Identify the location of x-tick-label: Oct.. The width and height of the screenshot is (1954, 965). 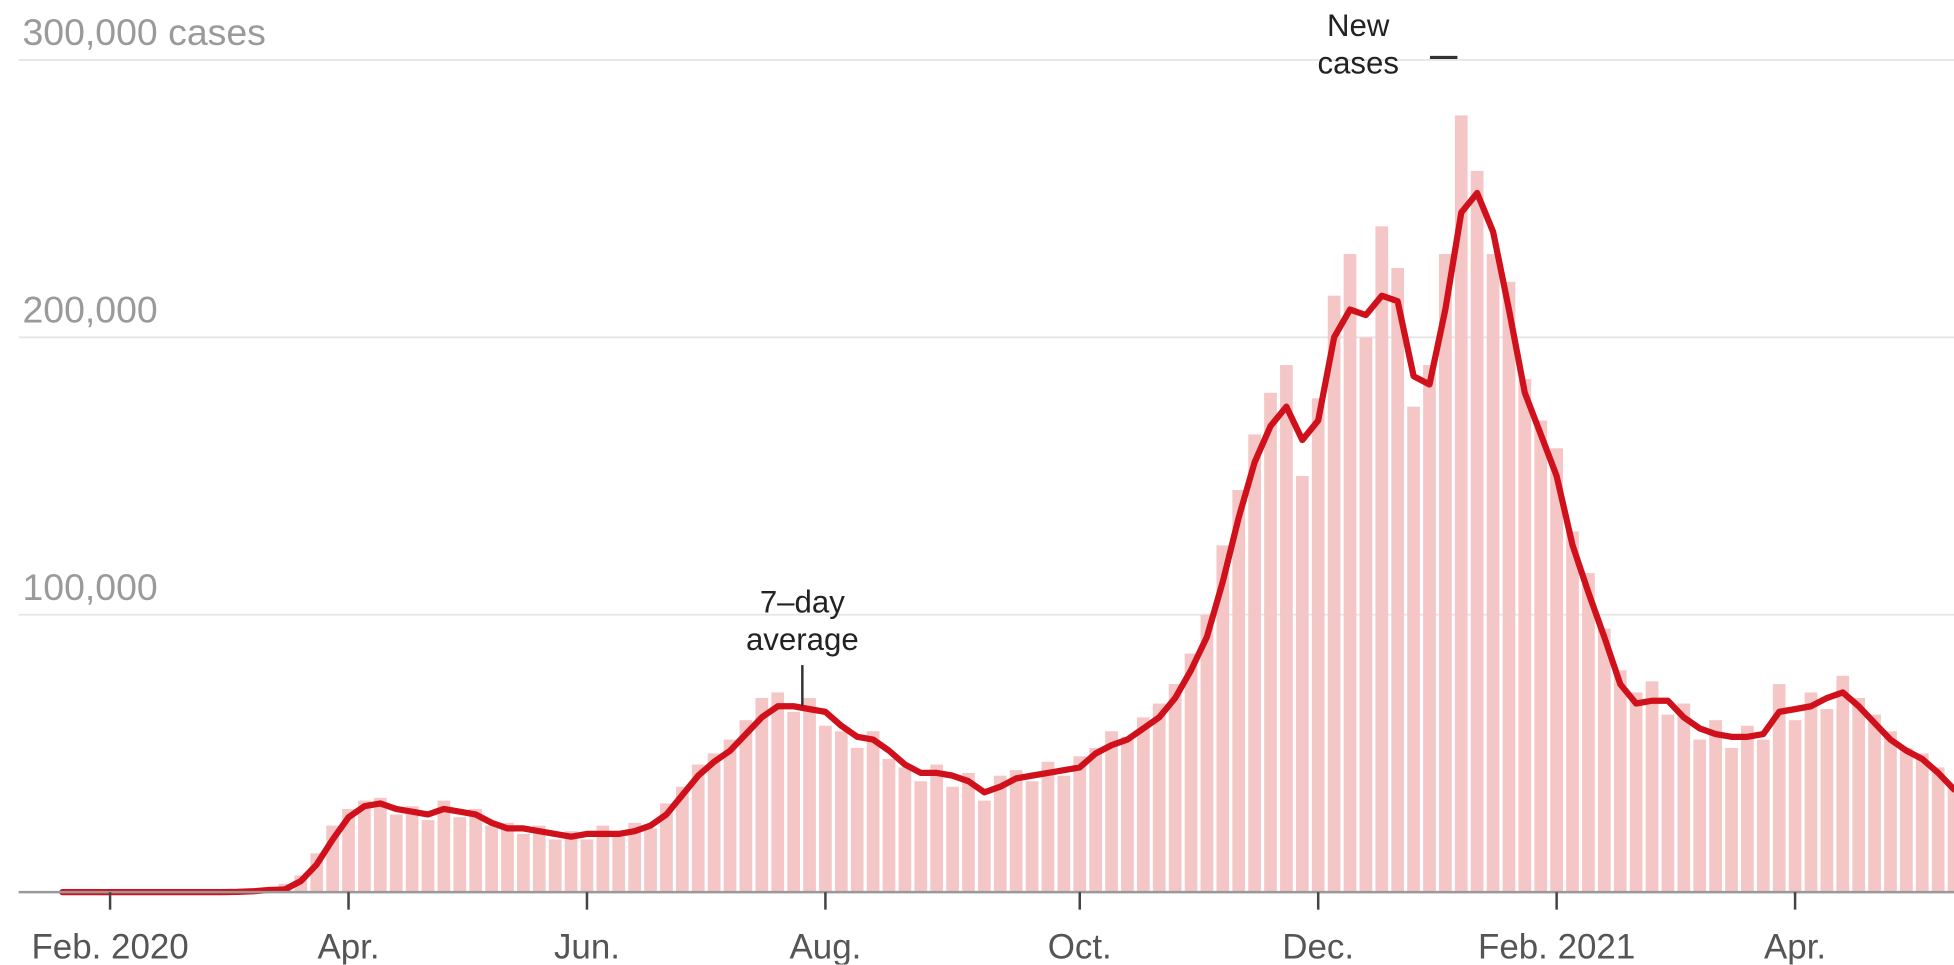
(1080, 945).